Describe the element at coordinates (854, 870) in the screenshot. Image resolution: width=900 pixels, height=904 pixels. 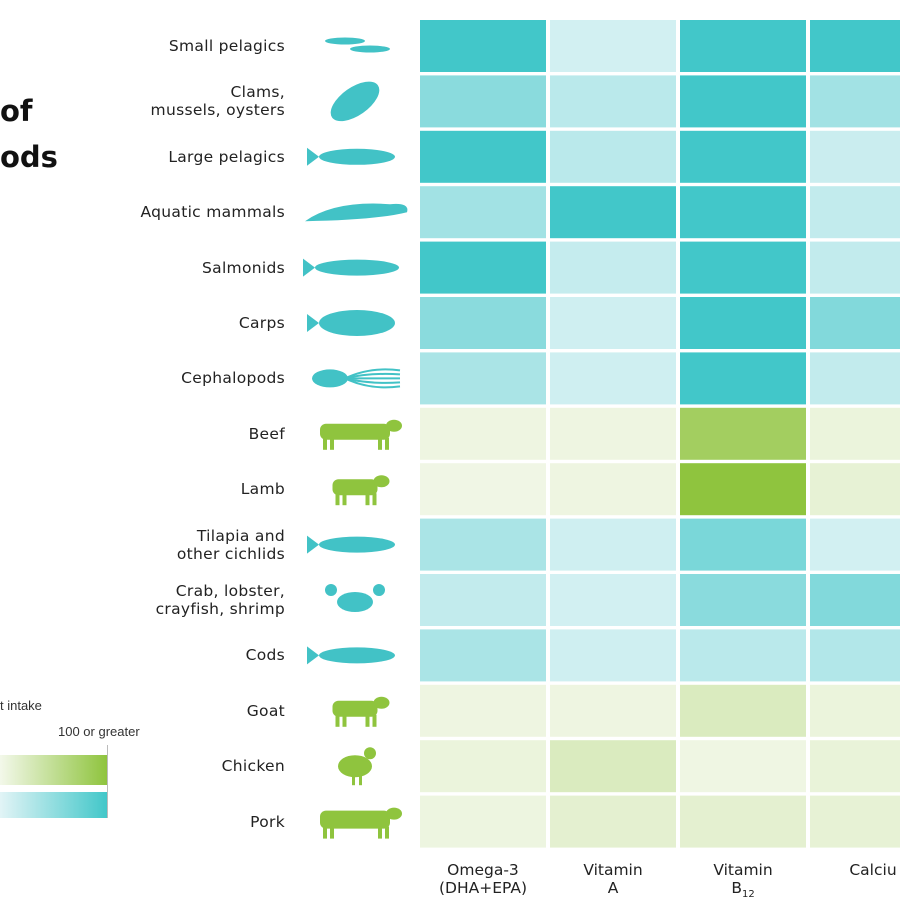
I see `column-label: Calciu` at that location.